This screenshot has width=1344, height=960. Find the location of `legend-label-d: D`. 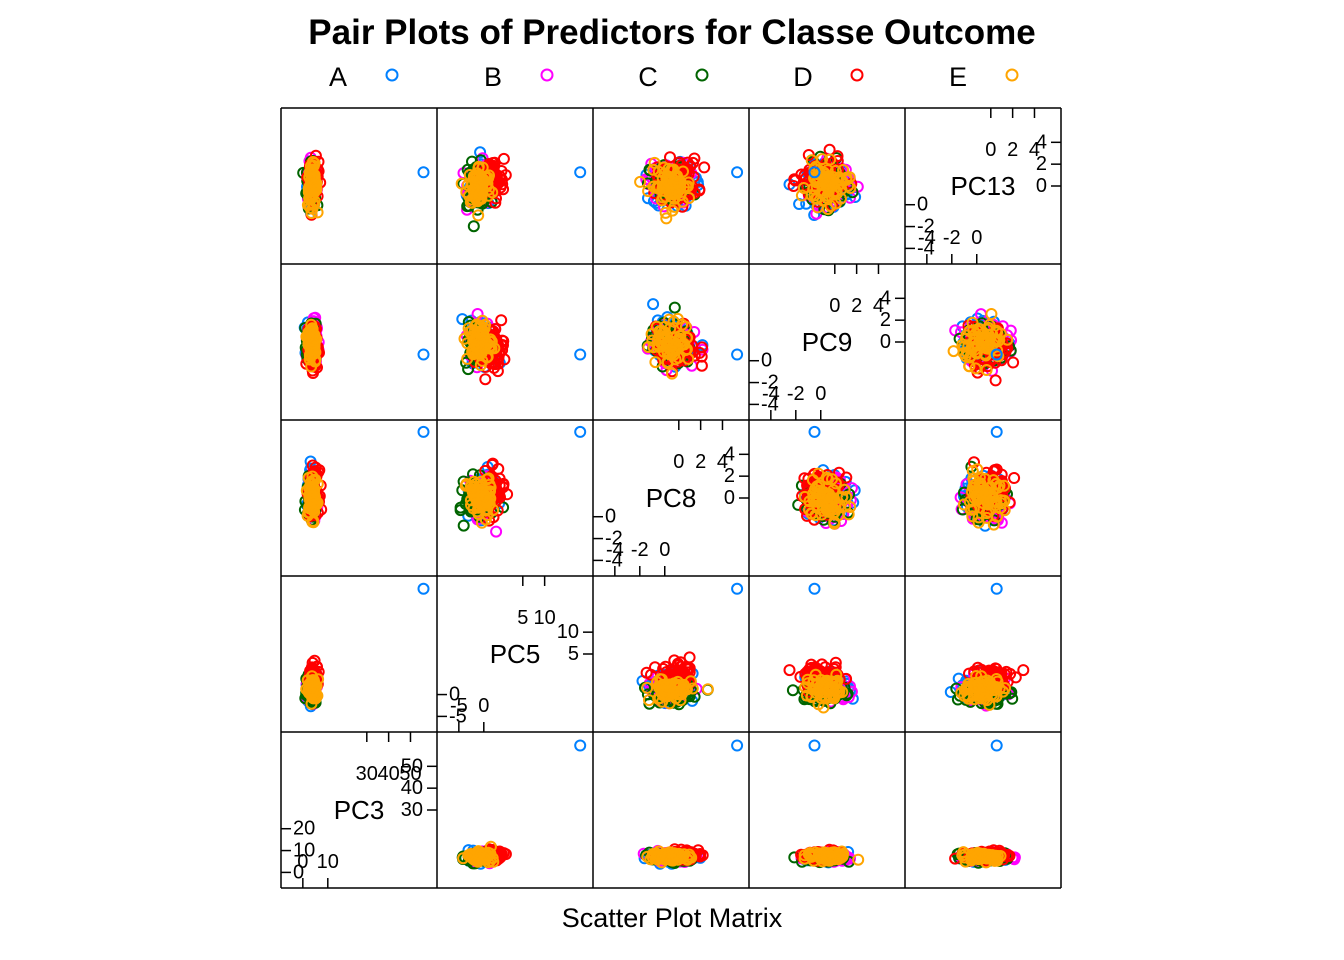

legend-label-d: D is located at coordinates (803, 77).